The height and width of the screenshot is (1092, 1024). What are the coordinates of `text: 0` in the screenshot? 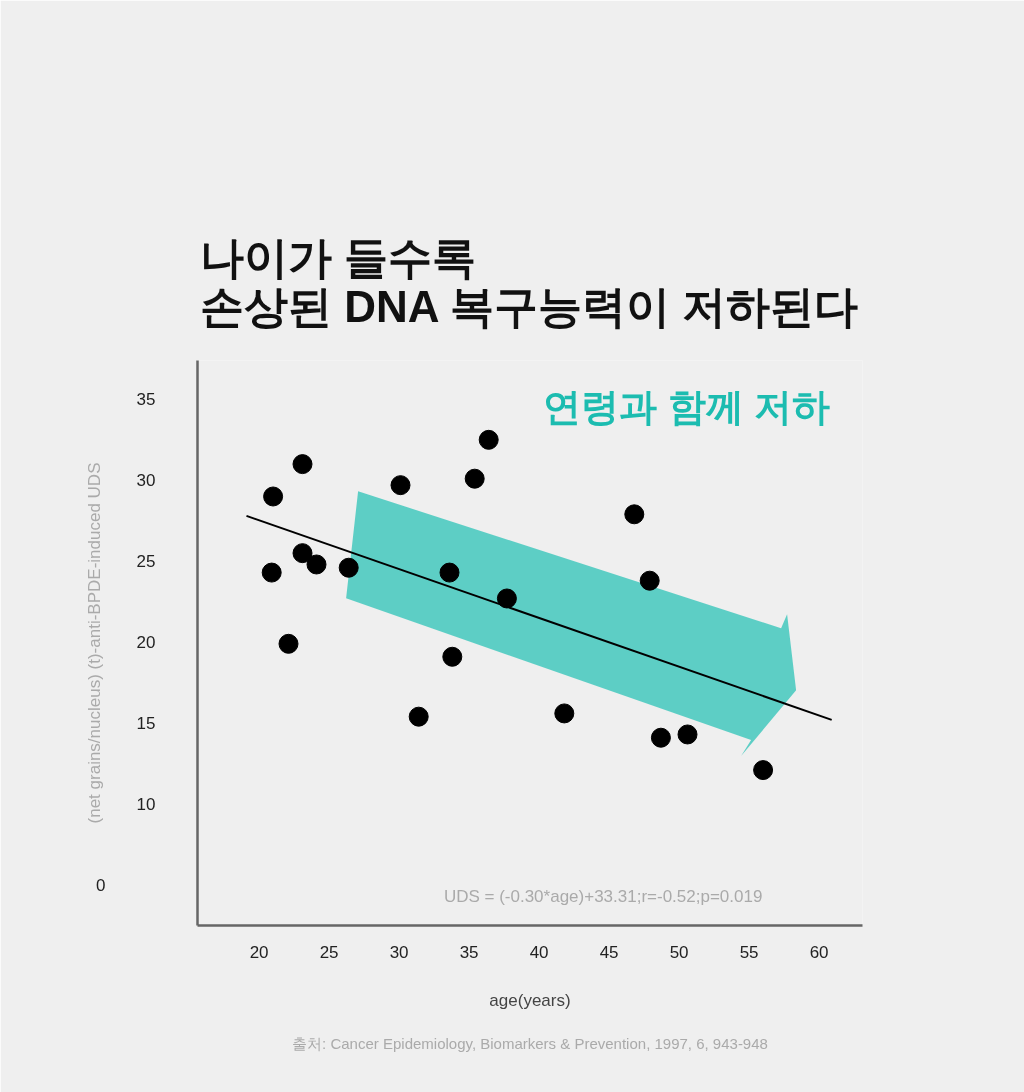 It's located at (101, 886).